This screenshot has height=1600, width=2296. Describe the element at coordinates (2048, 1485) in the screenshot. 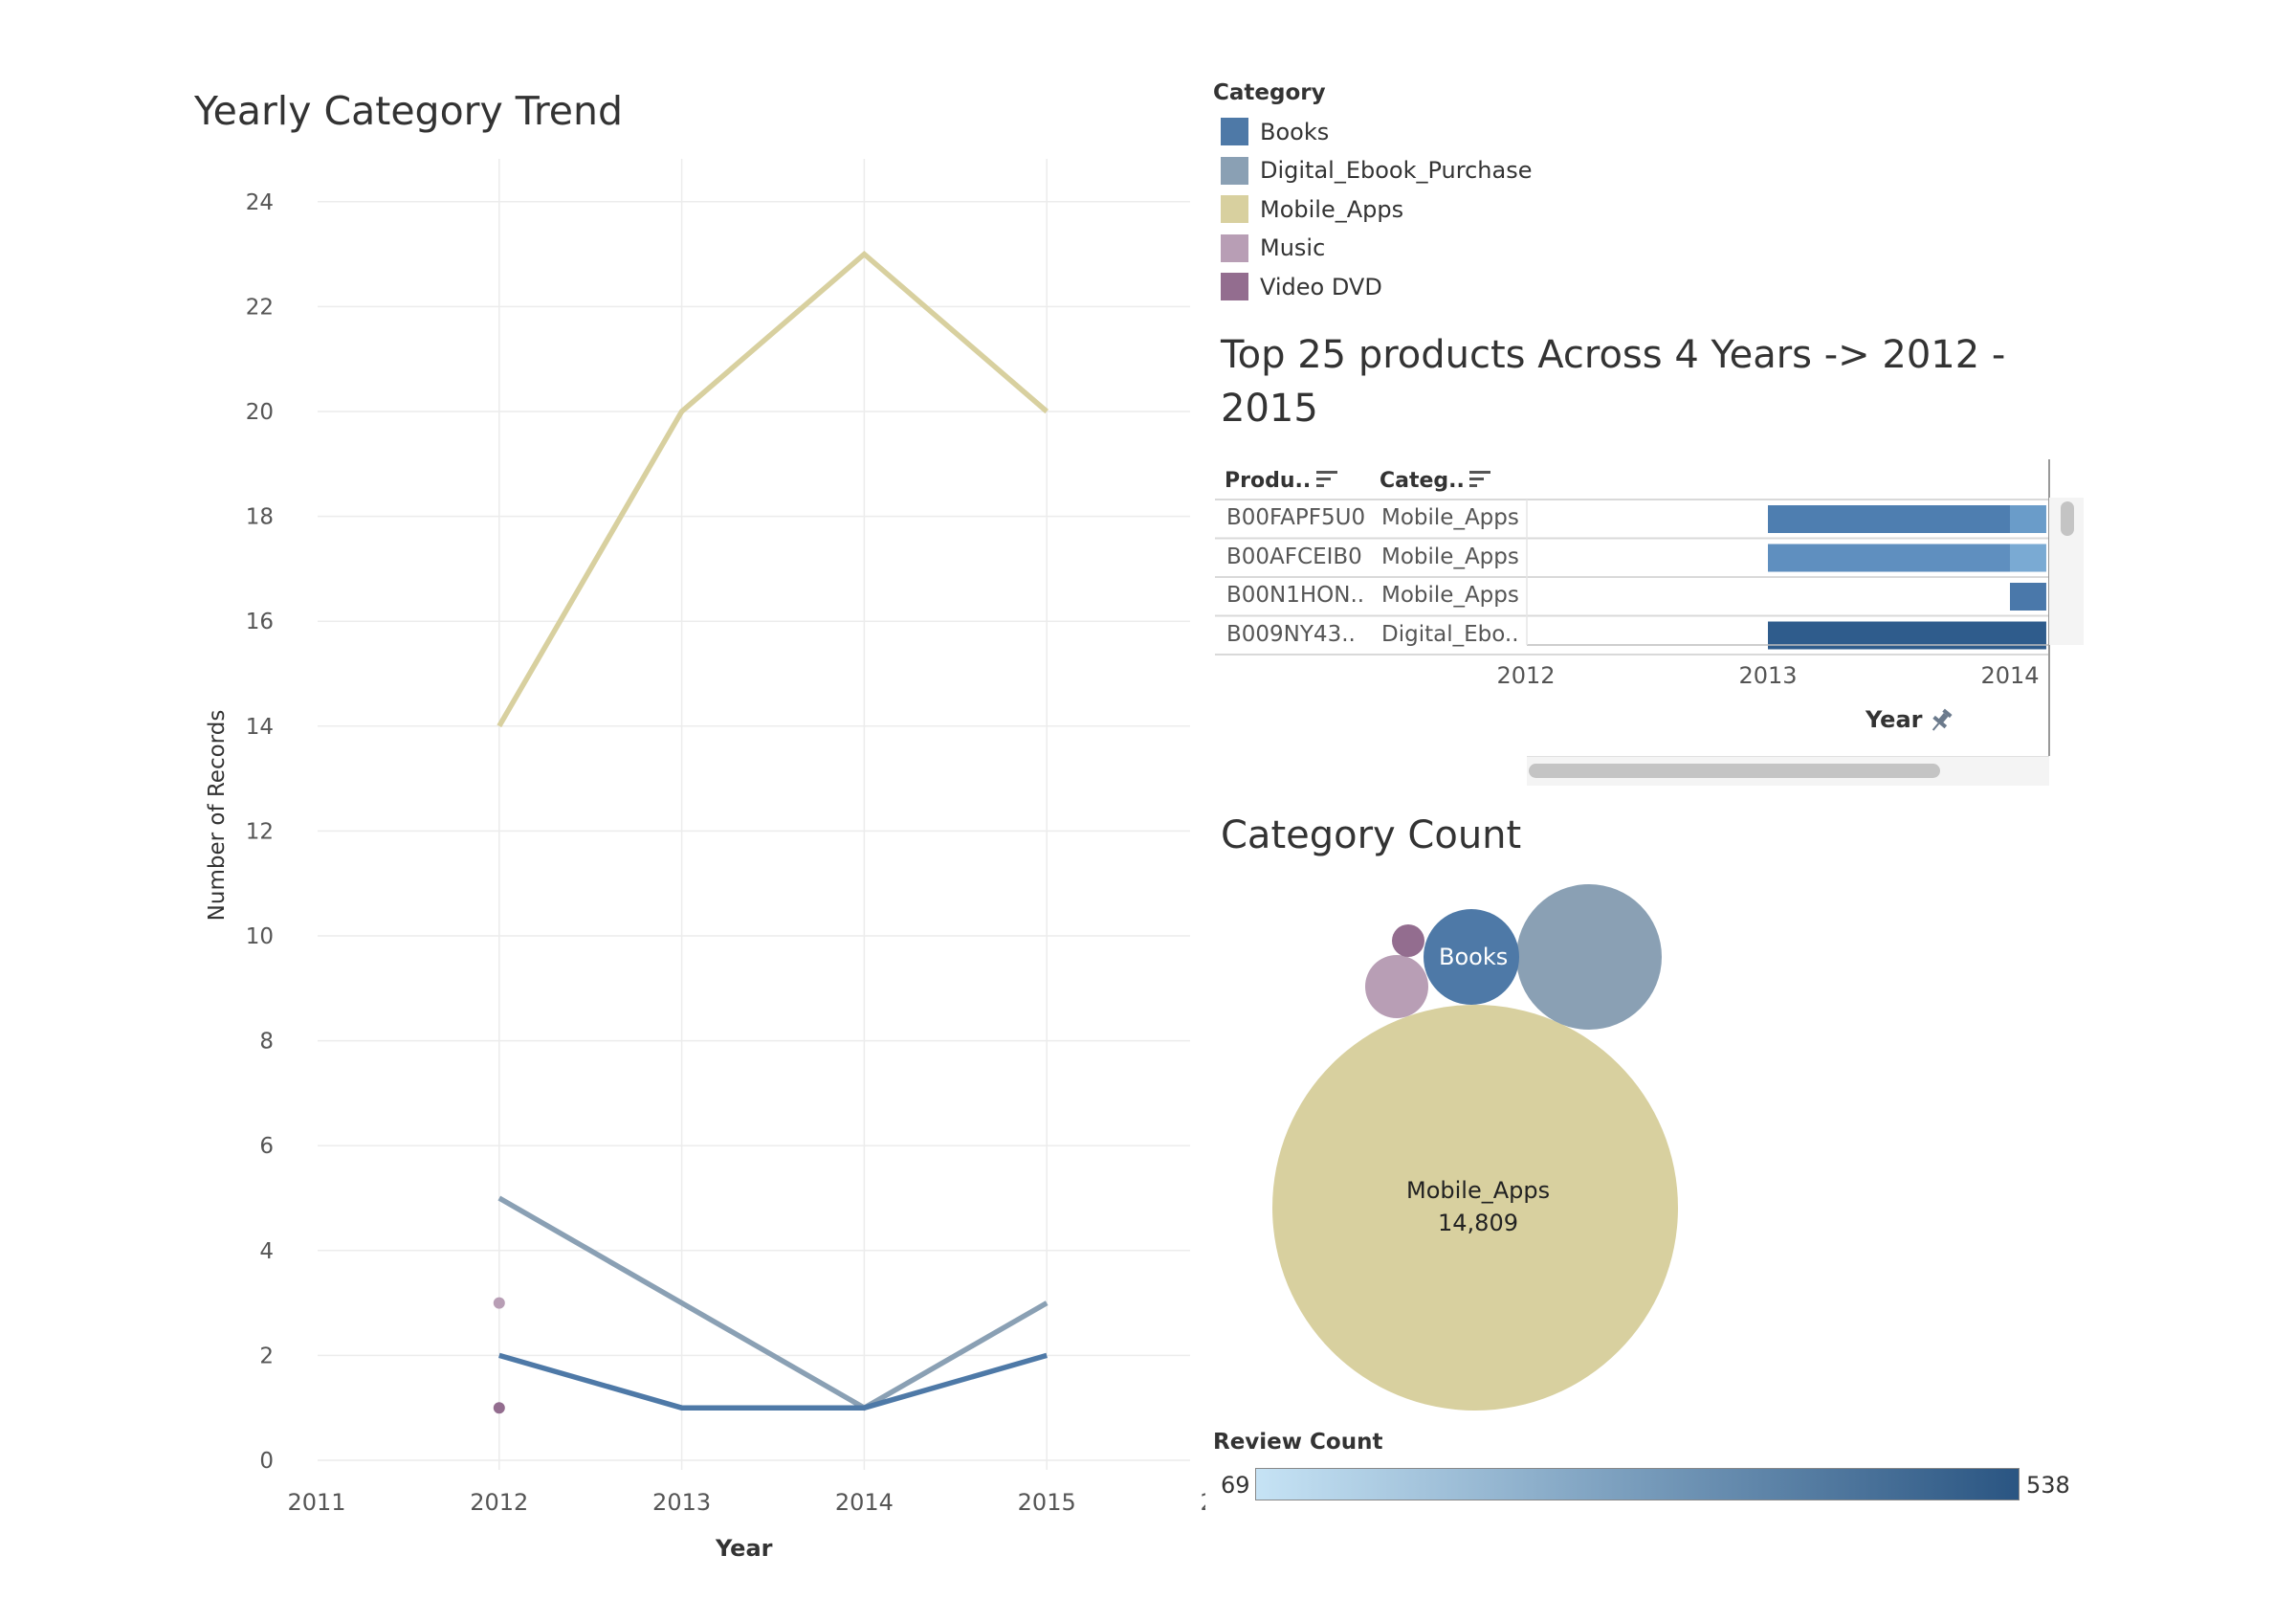

I see `review-count-max: 538` at that location.